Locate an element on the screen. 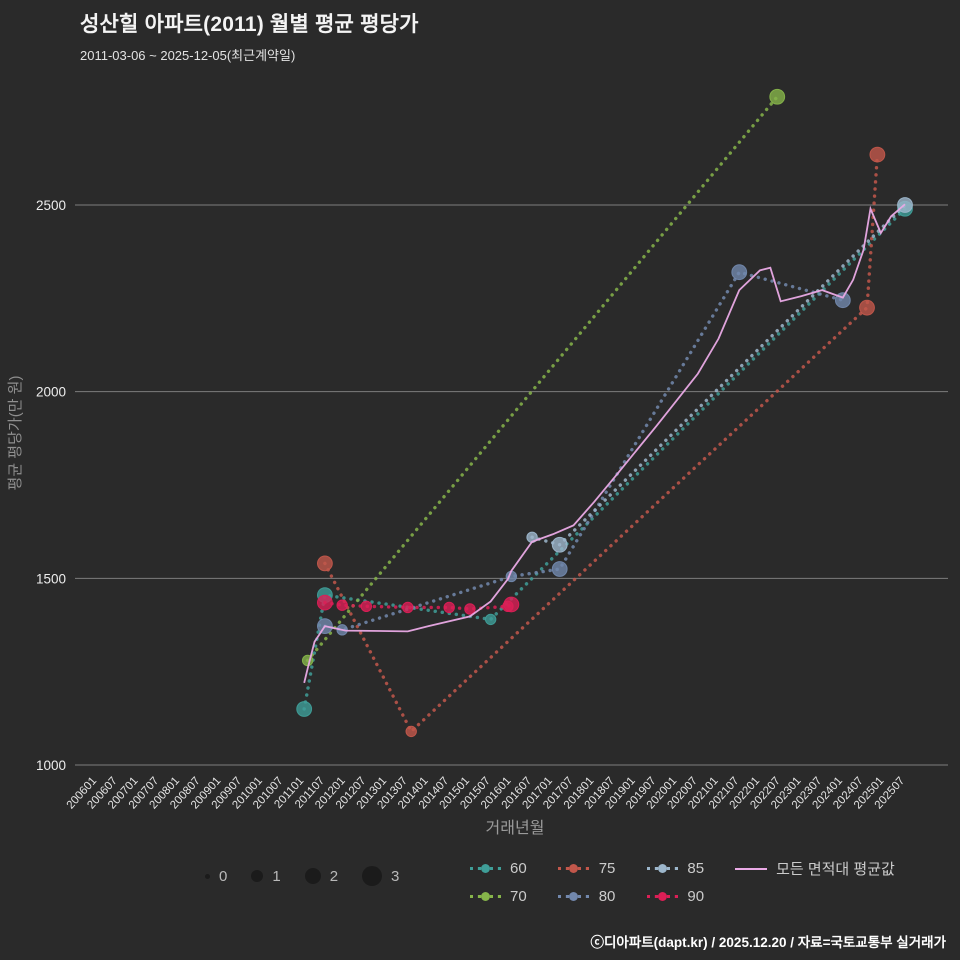 The image size is (960, 960). legend-item-60: 60 is located at coordinates (497, 868).